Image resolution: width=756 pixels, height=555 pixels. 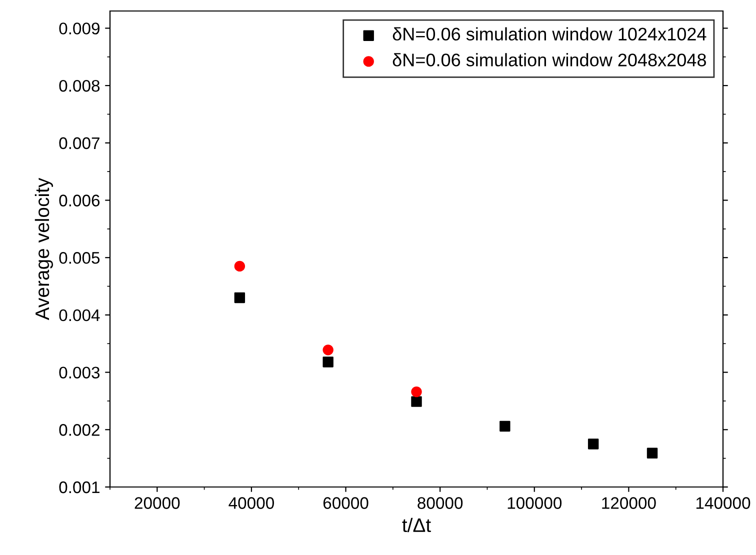 I want to click on y-tick-label: 0.004, so click(x=79, y=315).